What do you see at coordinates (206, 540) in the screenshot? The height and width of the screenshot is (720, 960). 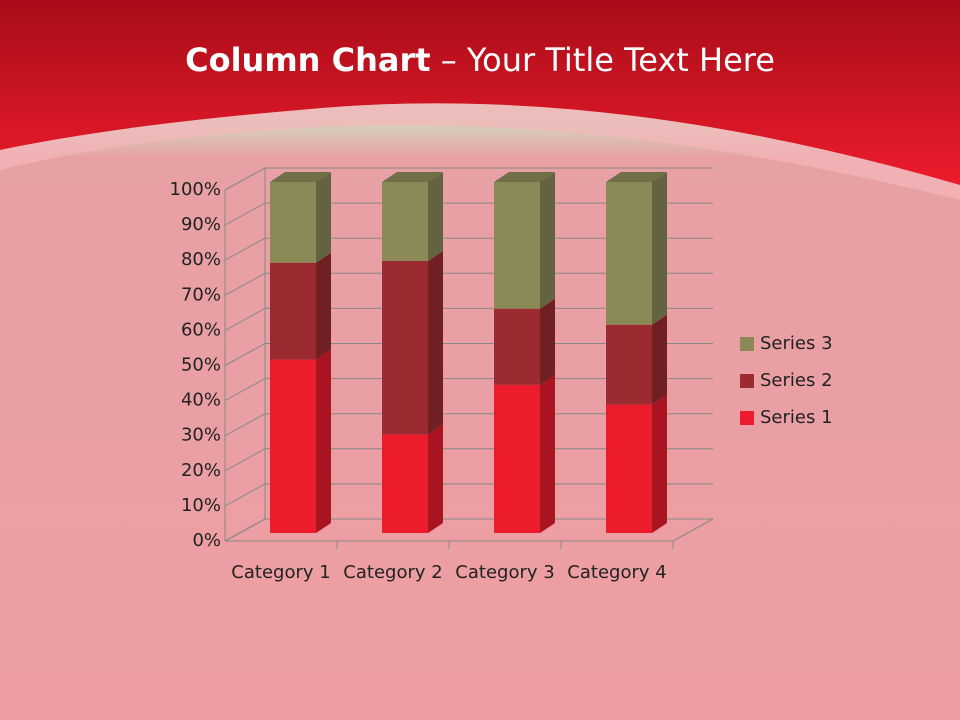 I see `y-tick-label: 0%` at bounding box center [206, 540].